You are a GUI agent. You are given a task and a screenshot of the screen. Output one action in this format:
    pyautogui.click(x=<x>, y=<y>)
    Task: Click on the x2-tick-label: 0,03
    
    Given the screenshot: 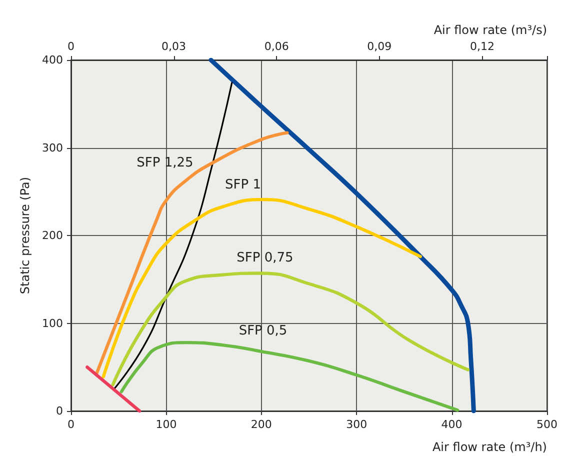 What is the action you would take?
    pyautogui.click(x=174, y=46)
    